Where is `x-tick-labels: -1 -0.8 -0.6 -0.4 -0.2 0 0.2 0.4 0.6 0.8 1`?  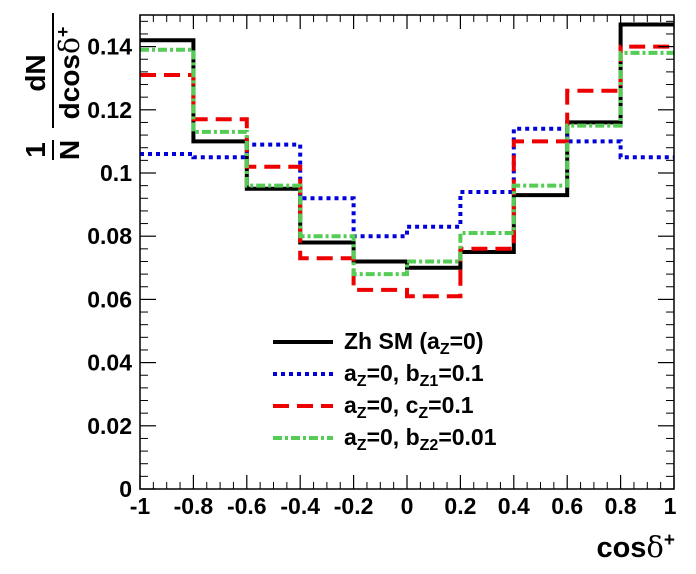 x-tick-labels: -1 -0.8 -0.6 -0.4 -0.2 0 0.2 0.4 0.6 0.8 1 is located at coordinates (403, 506).